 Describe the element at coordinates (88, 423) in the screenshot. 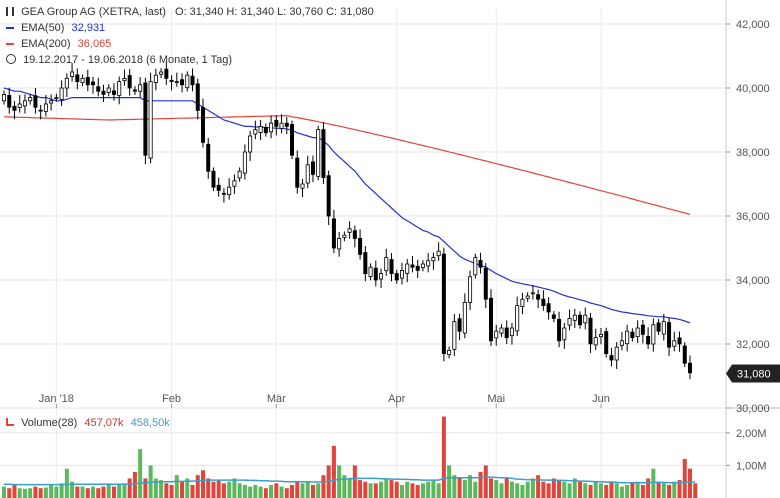

I see `legend-volume: Volume(28) 457,07k 458,50k` at that location.